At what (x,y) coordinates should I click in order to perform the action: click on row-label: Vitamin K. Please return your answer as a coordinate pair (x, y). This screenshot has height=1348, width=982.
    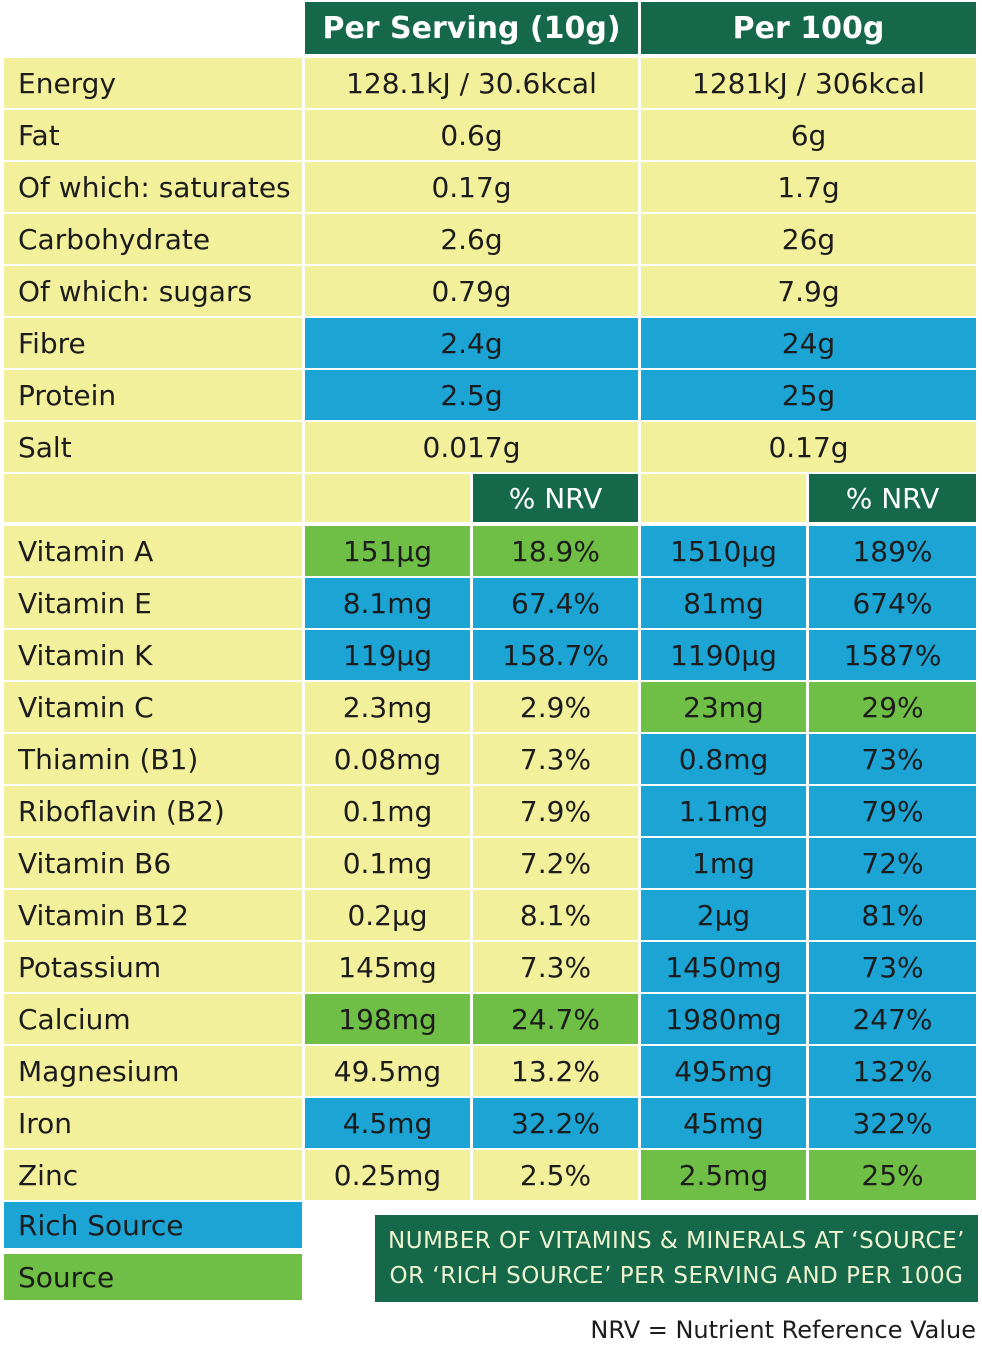
    Looking at the image, I should click on (153, 655).